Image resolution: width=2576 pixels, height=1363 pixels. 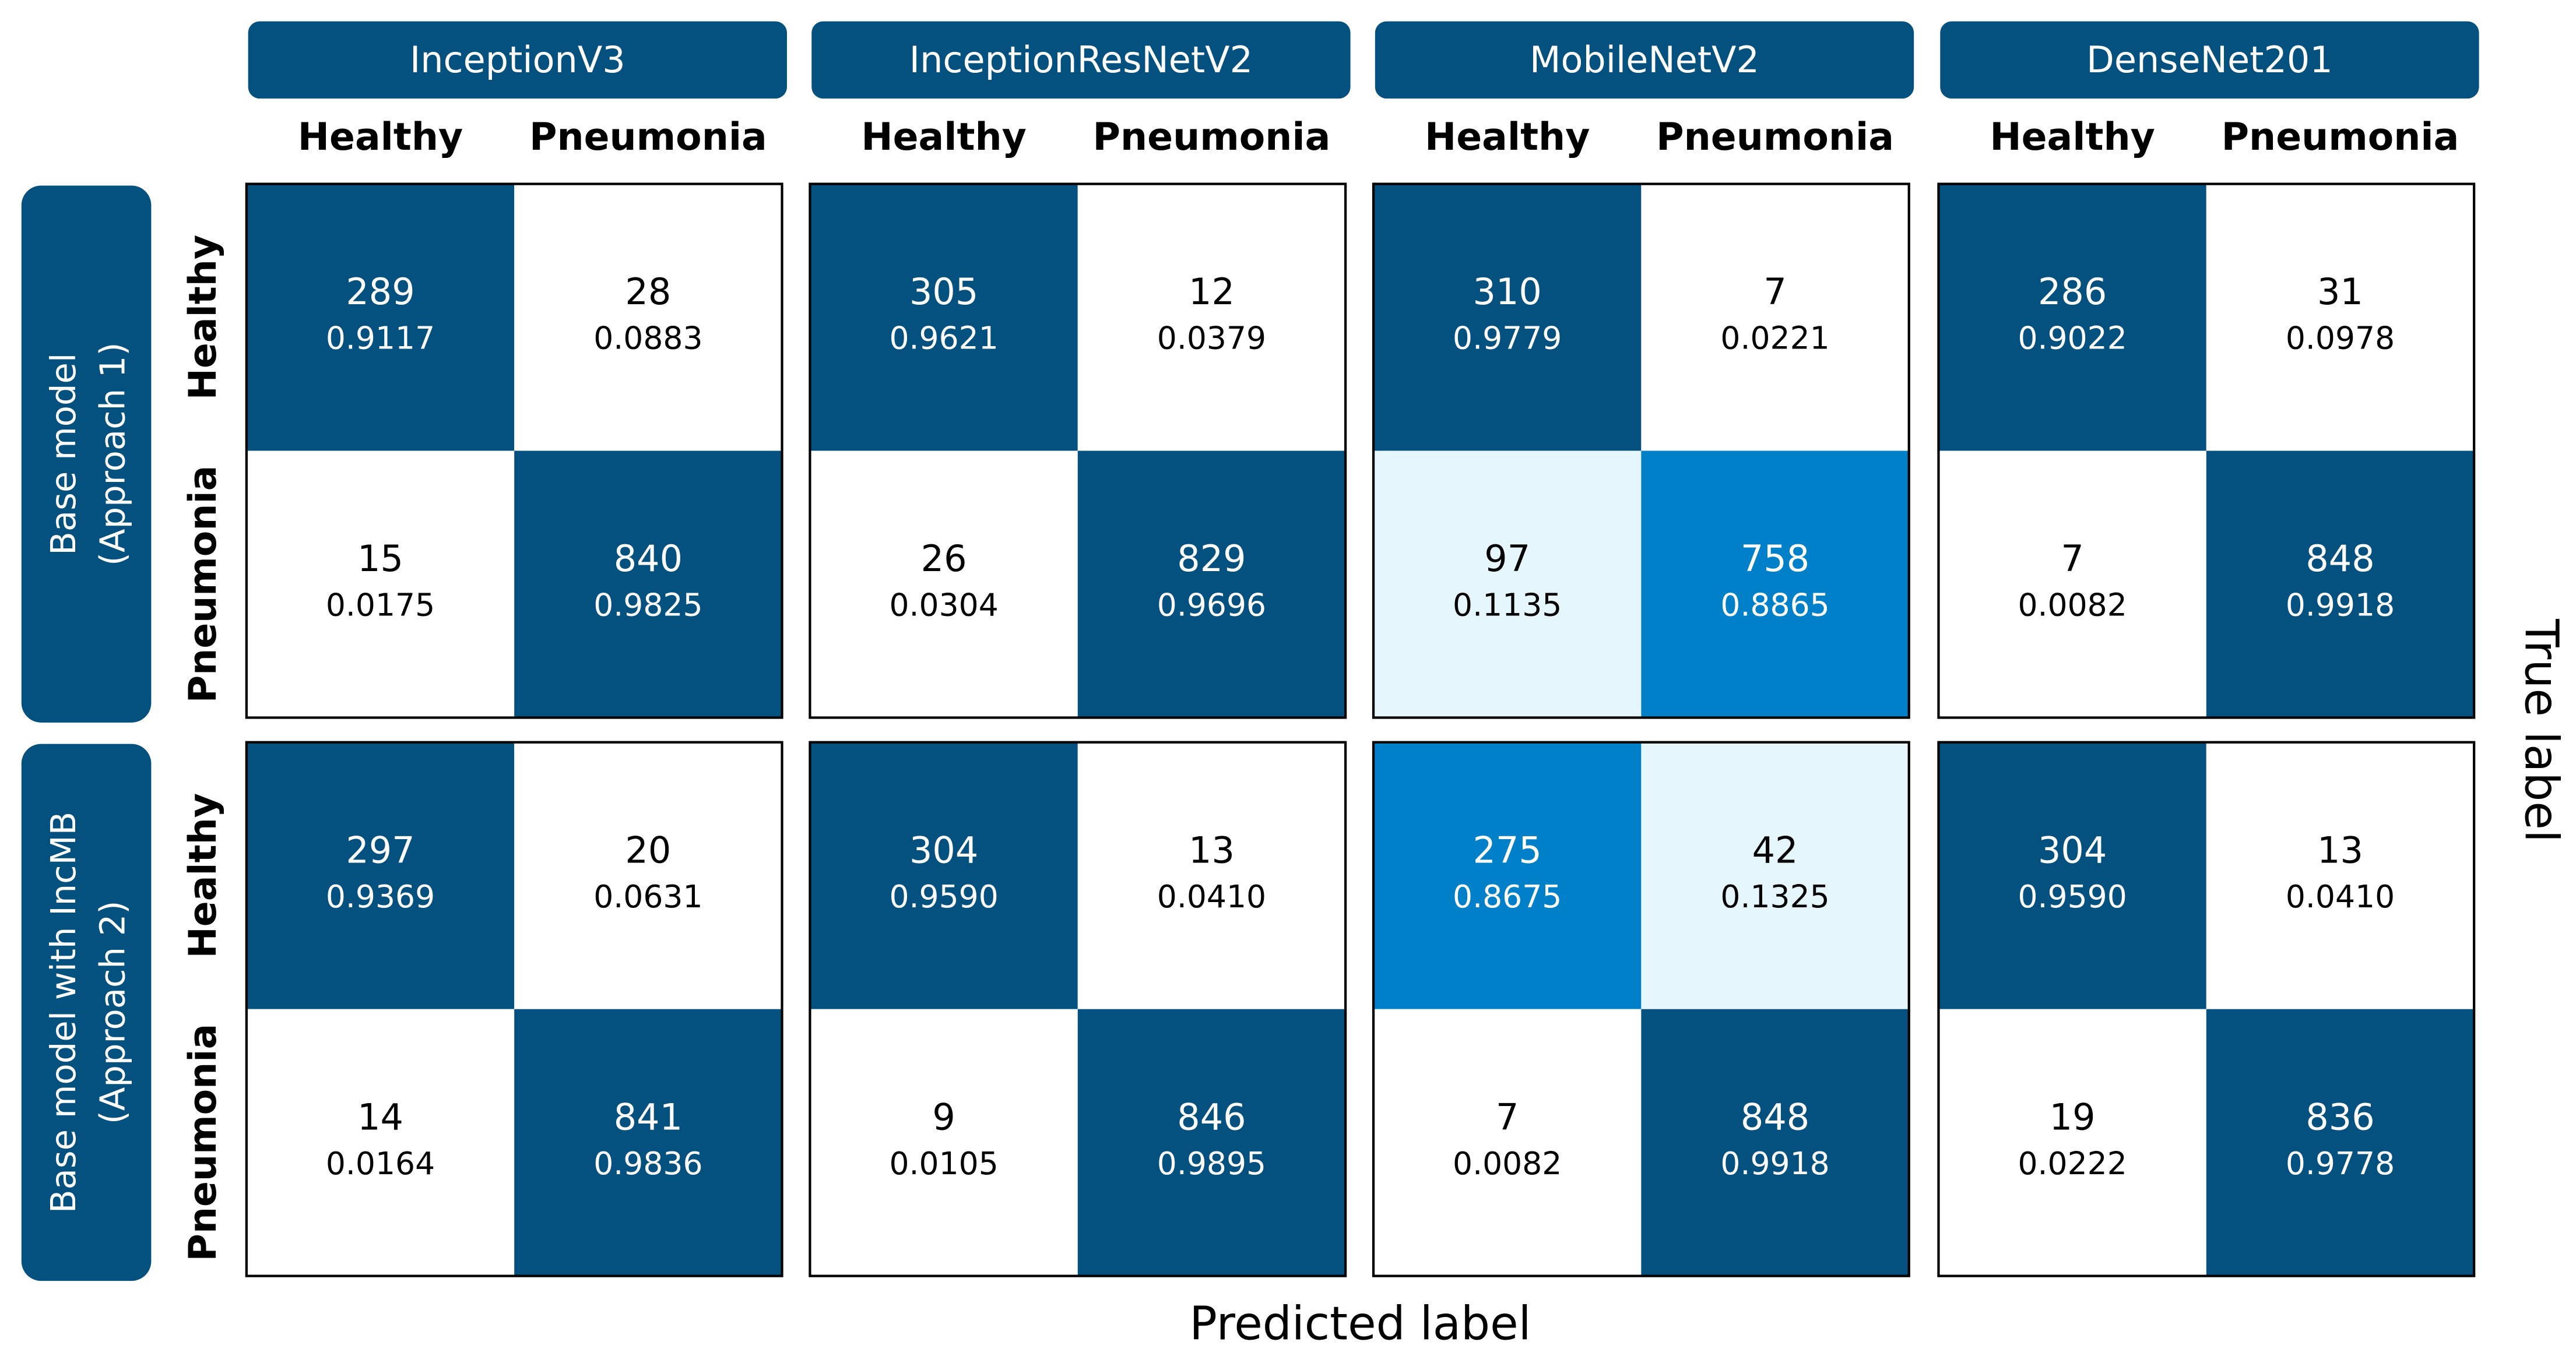 I want to click on cell-proportion: 0.9895, so click(x=1211, y=1163).